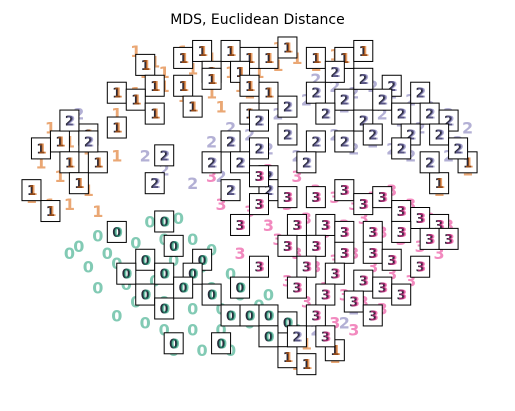 This screenshot has height=411, width=515. I want to click on thumbnail-1-17: 11, so click(211, 78).